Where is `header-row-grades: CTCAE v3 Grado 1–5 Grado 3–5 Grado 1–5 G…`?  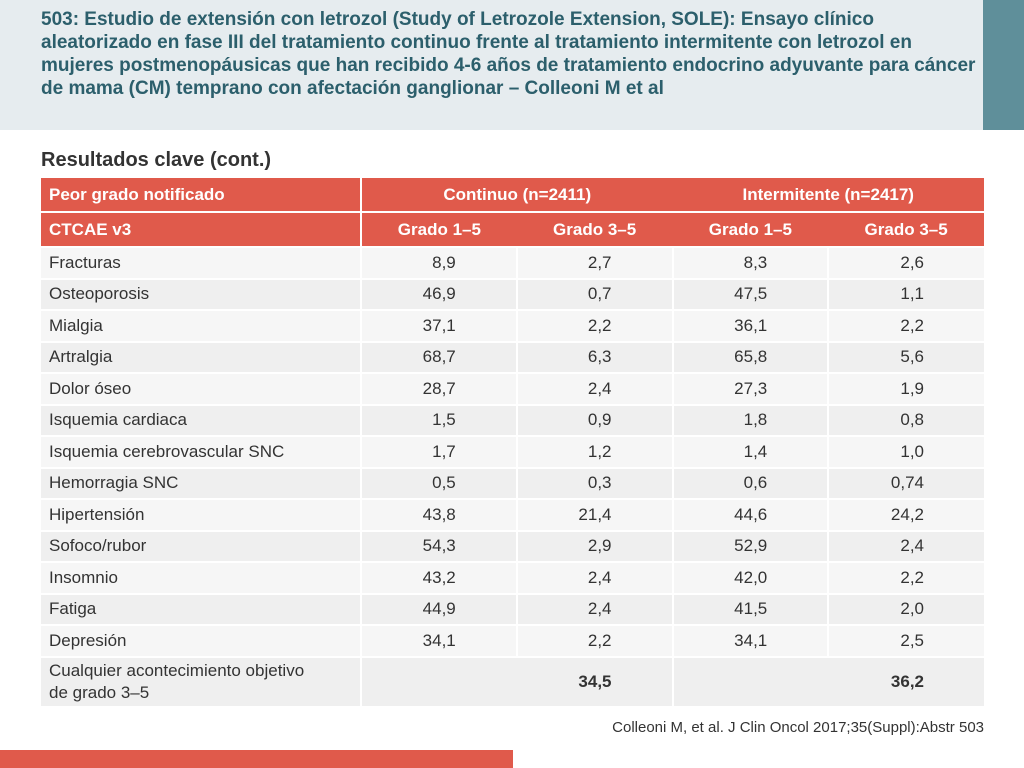 header-row-grades: CTCAE v3 Grado 1–5 Grado 3–5 Grado 1–5 G… is located at coordinates (512, 230).